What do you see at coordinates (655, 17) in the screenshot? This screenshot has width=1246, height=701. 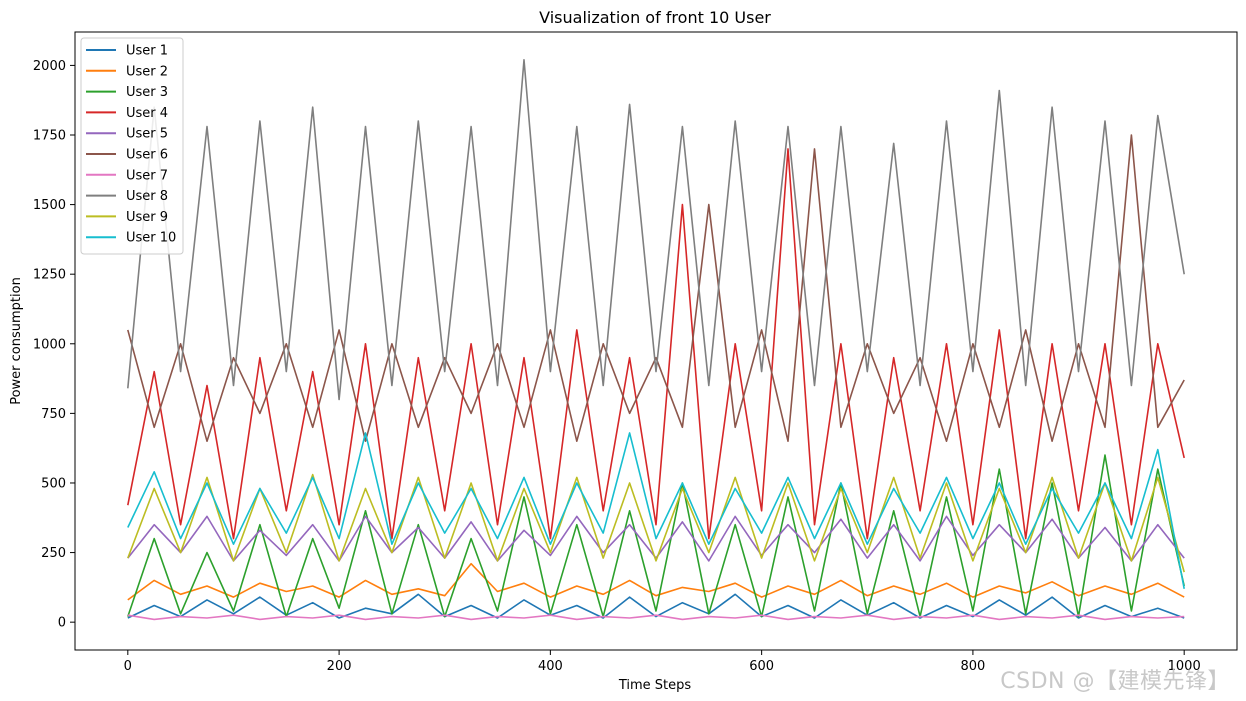 I see `chart-title: Visualization of front 10 User` at bounding box center [655, 17].